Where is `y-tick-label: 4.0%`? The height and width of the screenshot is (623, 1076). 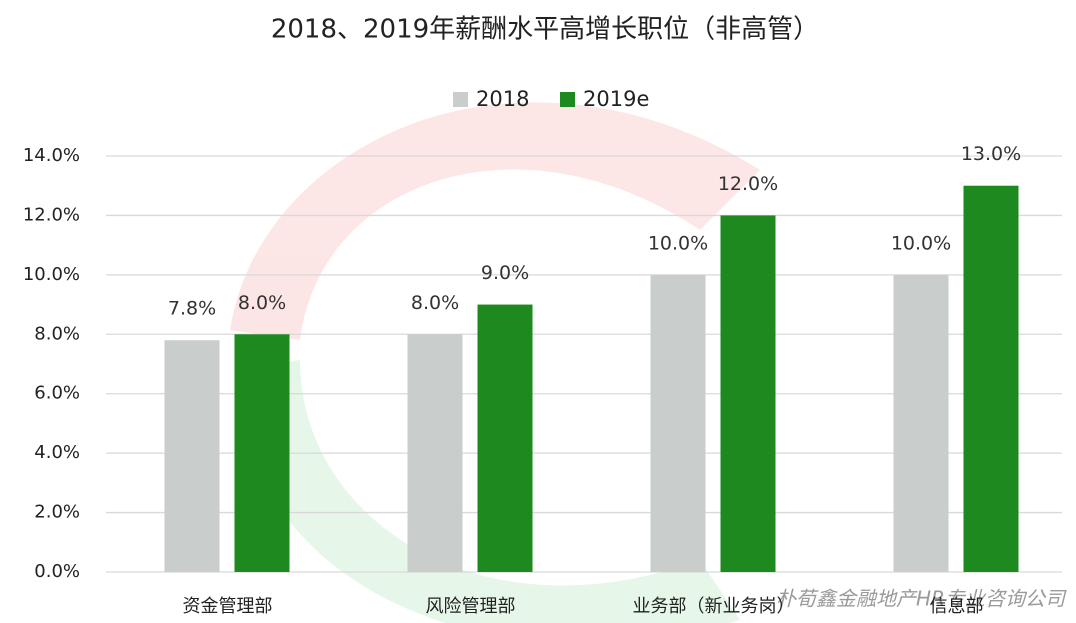
y-tick-label: 4.0% is located at coordinates (57, 452).